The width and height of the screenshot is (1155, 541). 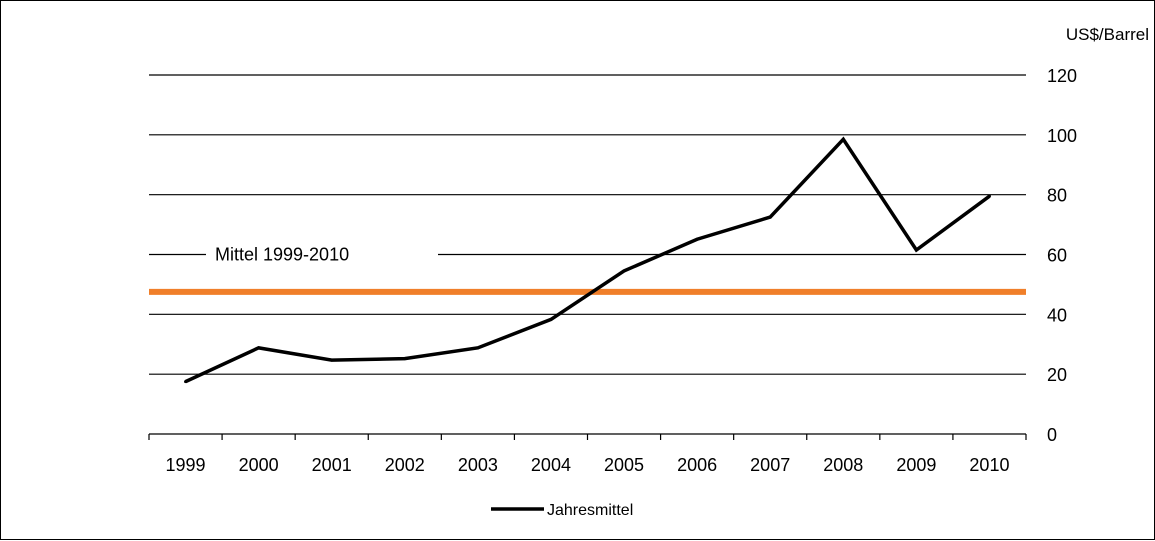 What do you see at coordinates (1052, 435) in the screenshot?
I see `y-tick-label-0: 0` at bounding box center [1052, 435].